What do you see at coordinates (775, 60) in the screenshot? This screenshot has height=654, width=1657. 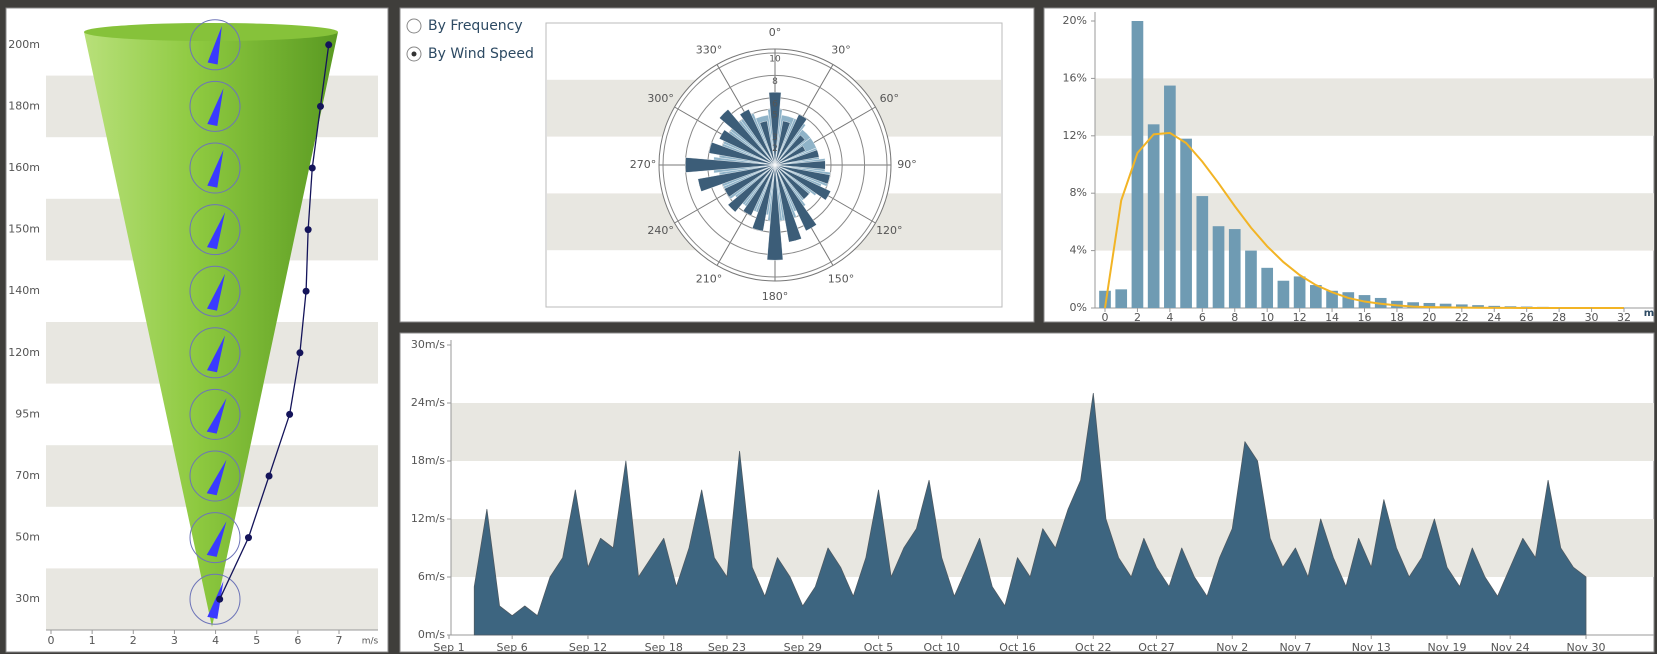 I see `r-tick-label: 10` at bounding box center [775, 60].